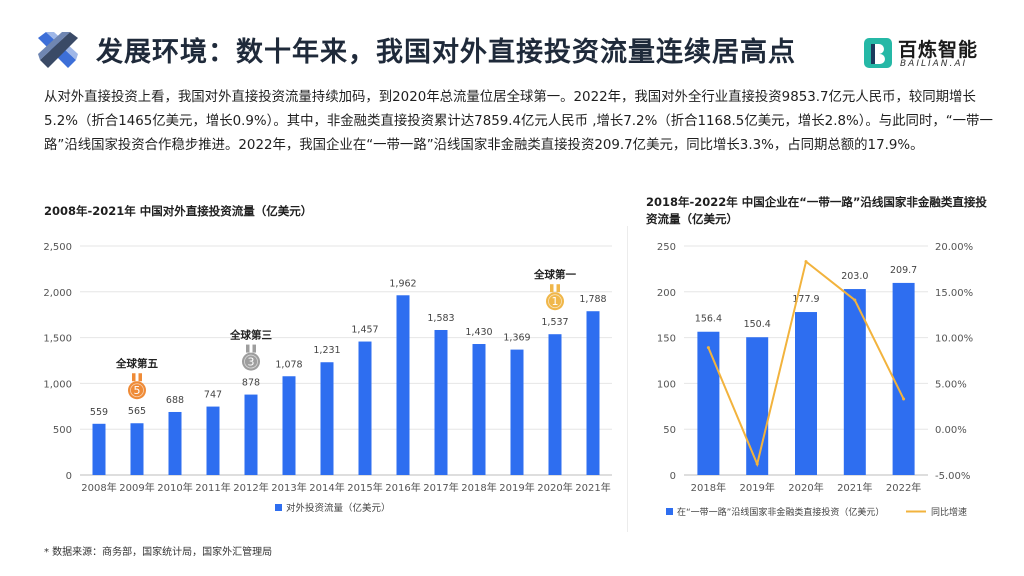 The image size is (1024, 576). What do you see at coordinates (952, 476) in the screenshot?
I see `y2-tick-label: -5.00%` at bounding box center [952, 476].